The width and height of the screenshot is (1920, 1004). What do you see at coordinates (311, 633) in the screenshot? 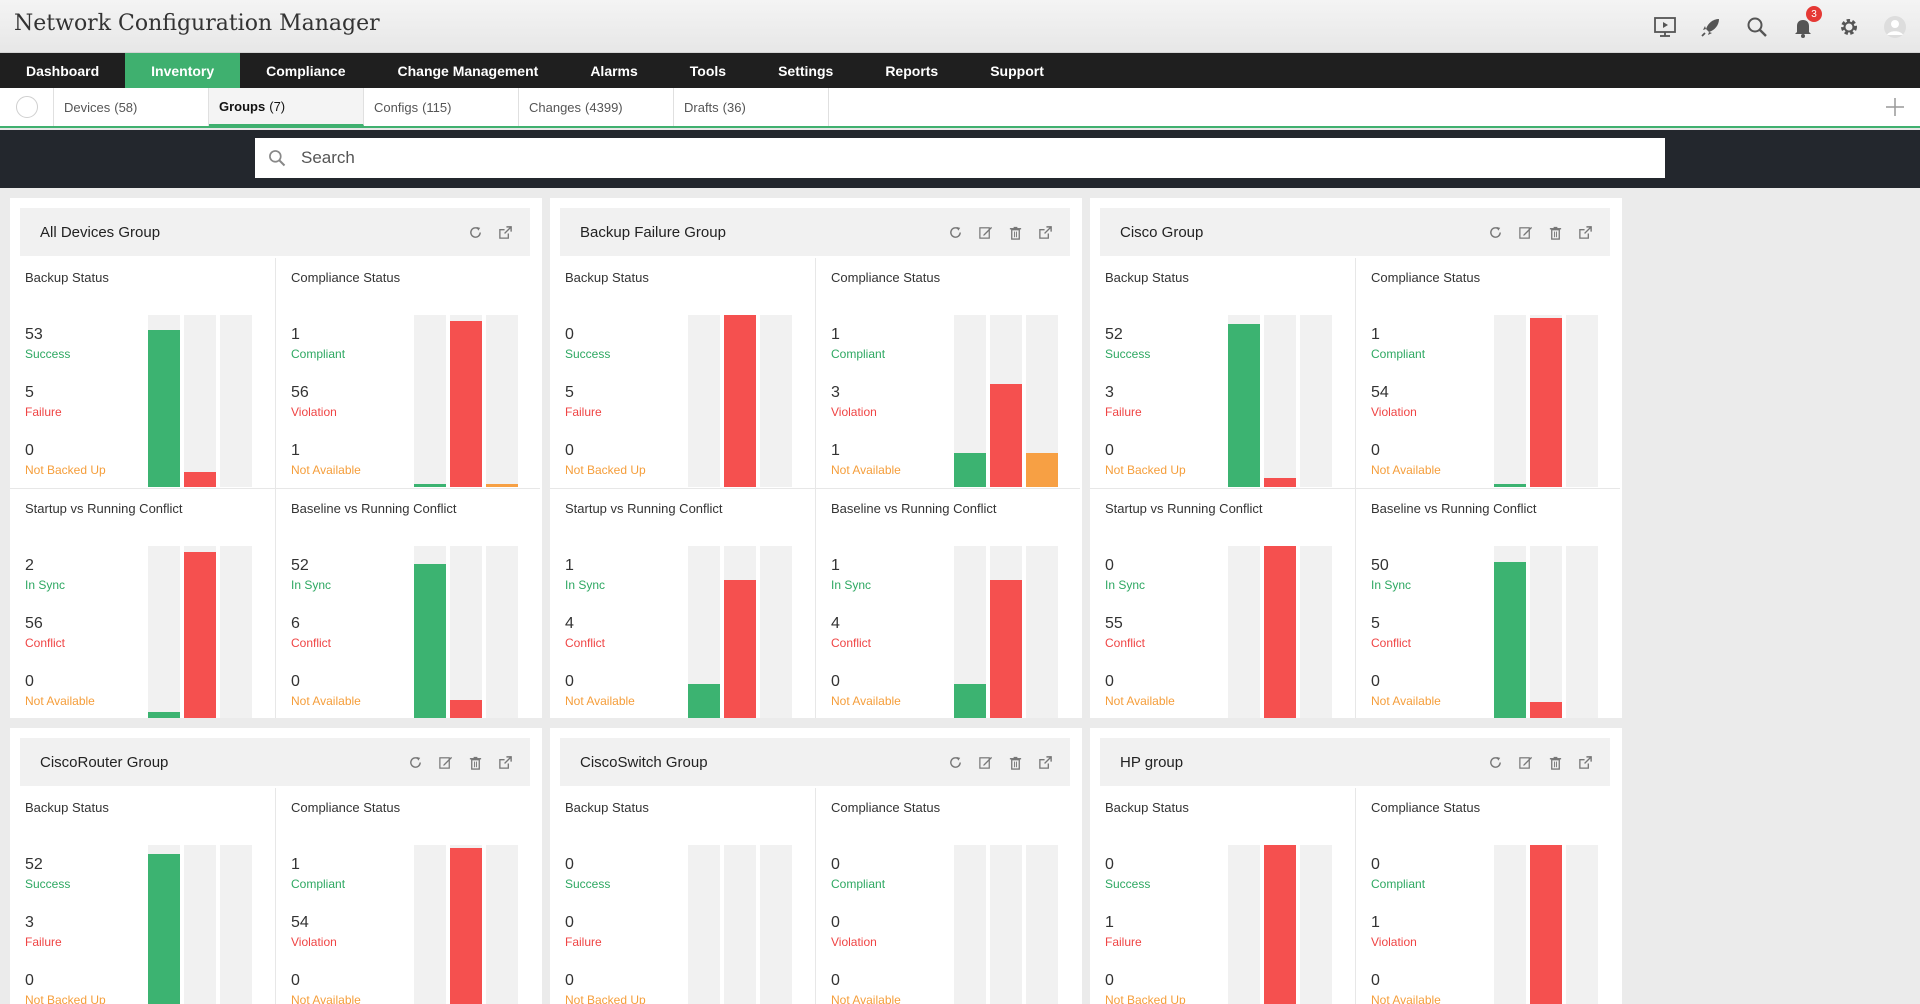
I see `metric: 6 Conflict` at bounding box center [311, 633].